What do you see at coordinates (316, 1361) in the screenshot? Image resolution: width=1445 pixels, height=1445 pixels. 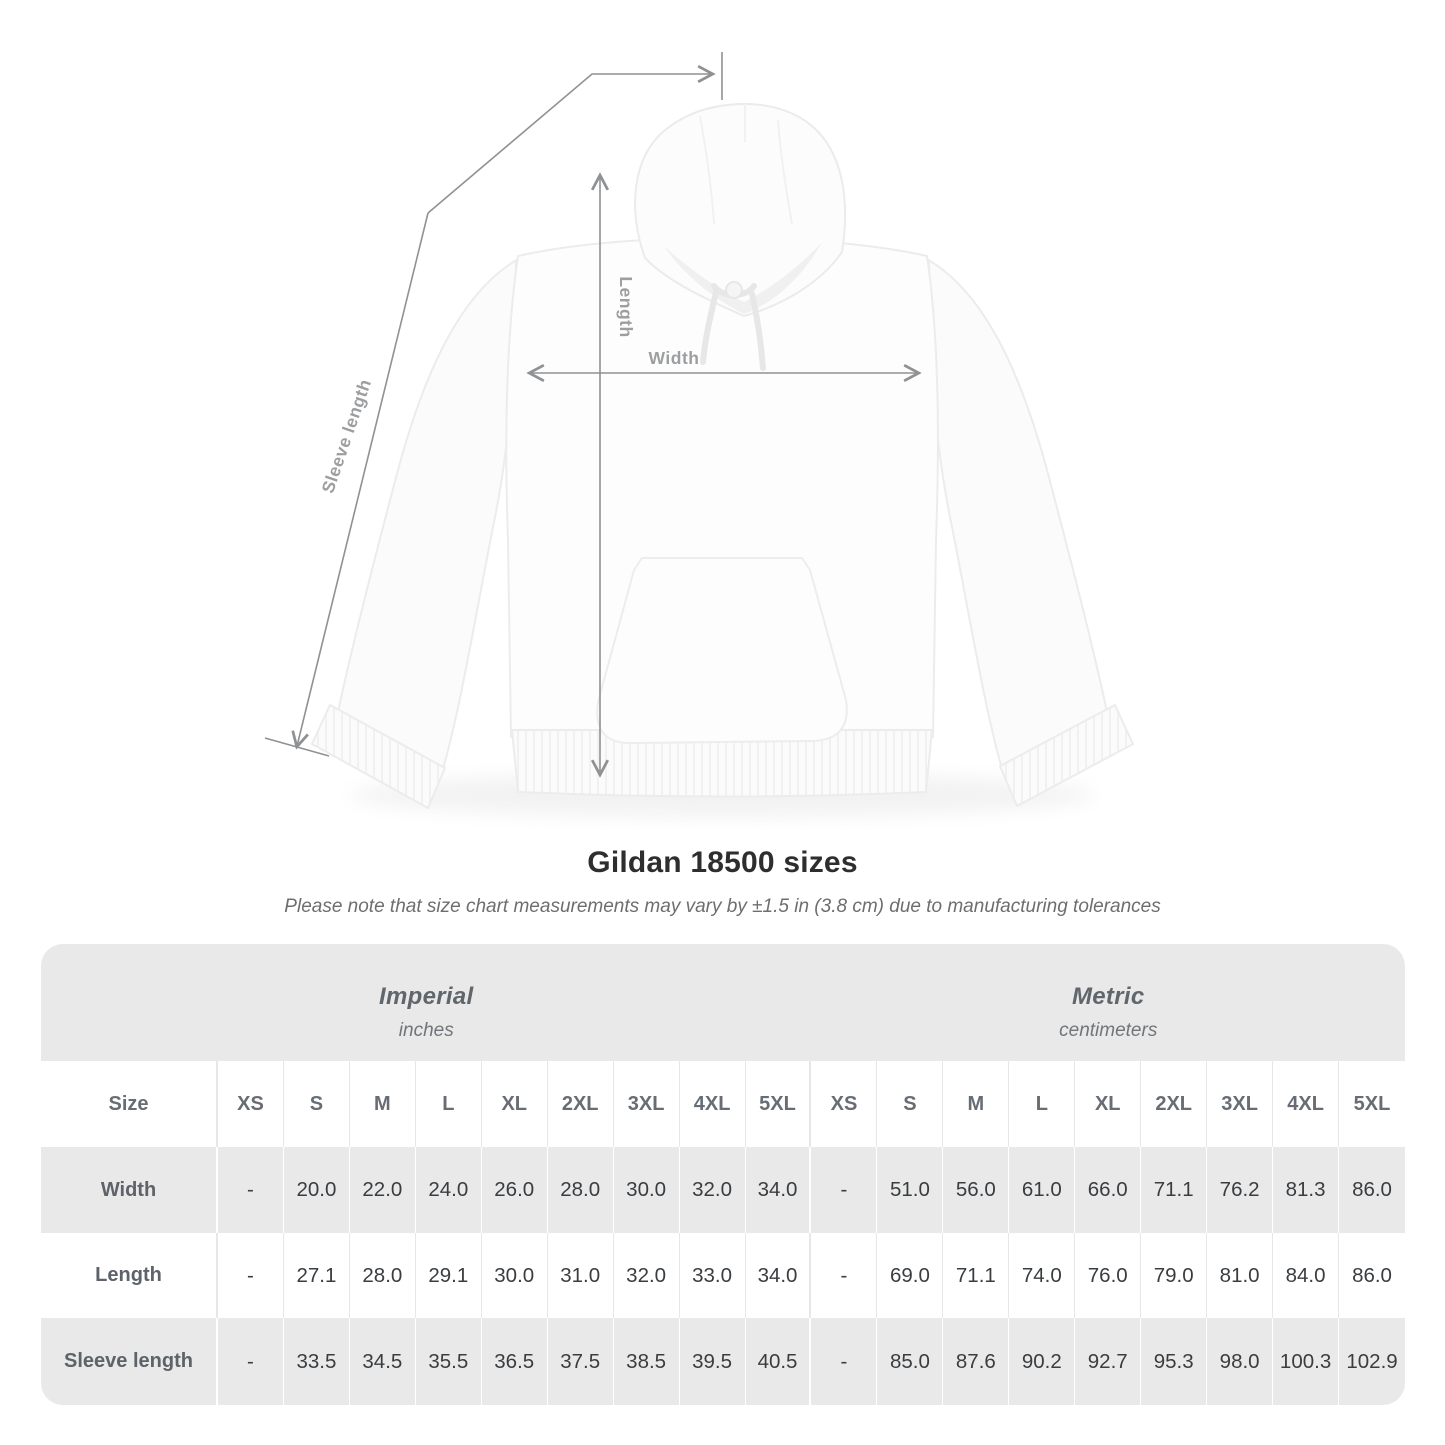 I see `imperial-value-cell: 33.5` at bounding box center [316, 1361].